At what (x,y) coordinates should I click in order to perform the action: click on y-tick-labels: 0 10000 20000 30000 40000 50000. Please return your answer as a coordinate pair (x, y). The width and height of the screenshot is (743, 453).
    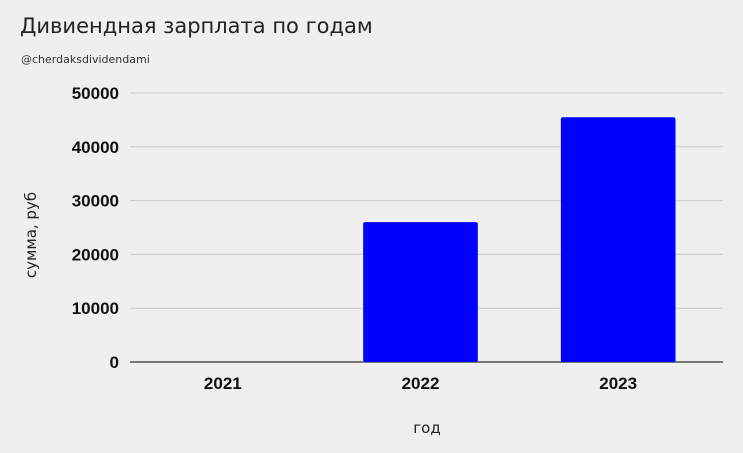
    Looking at the image, I should click on (95, 228).